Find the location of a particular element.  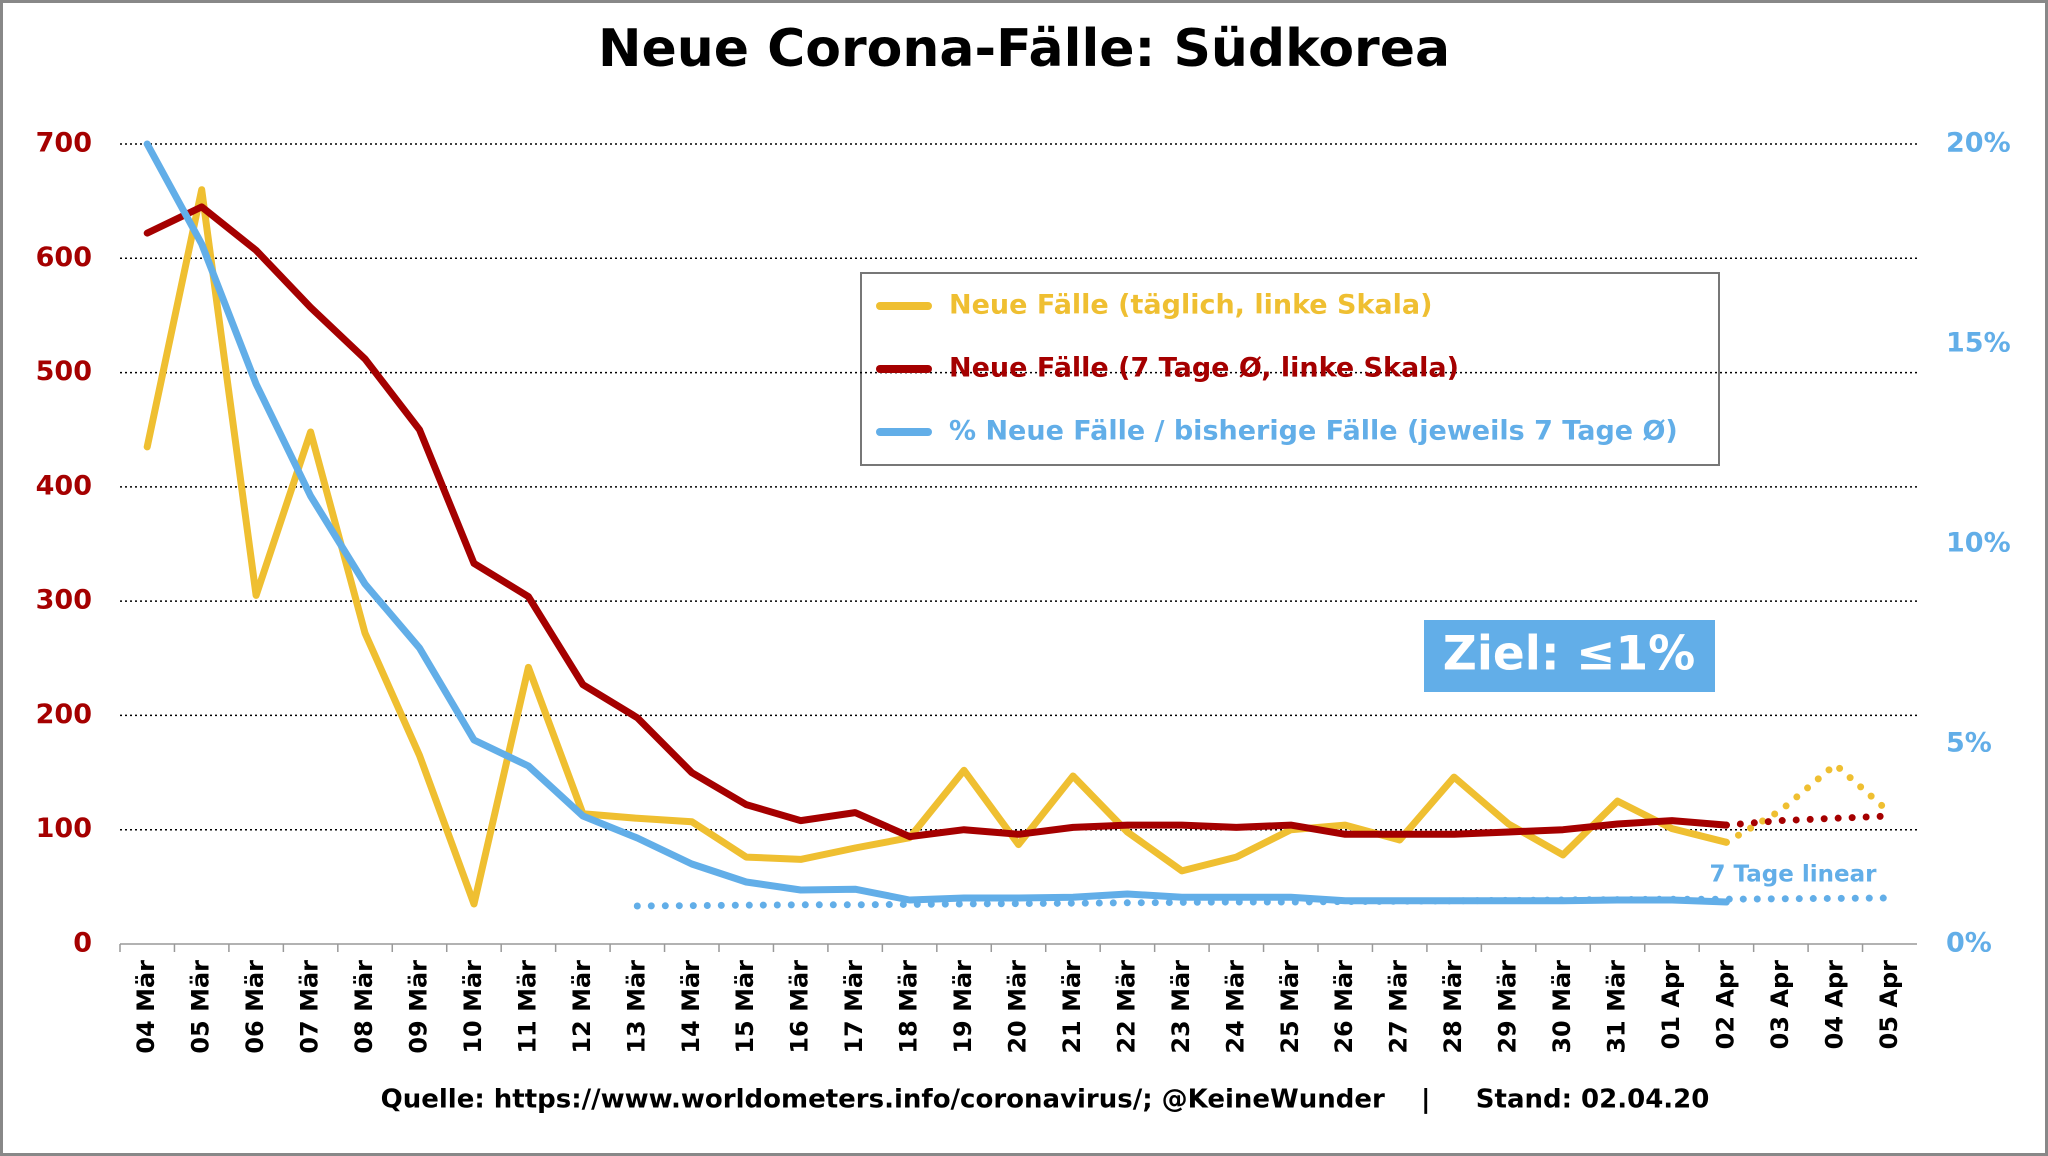

chart-title: Neue Corona-Fälle: Südkorea is located at coordinates (1024, 49).